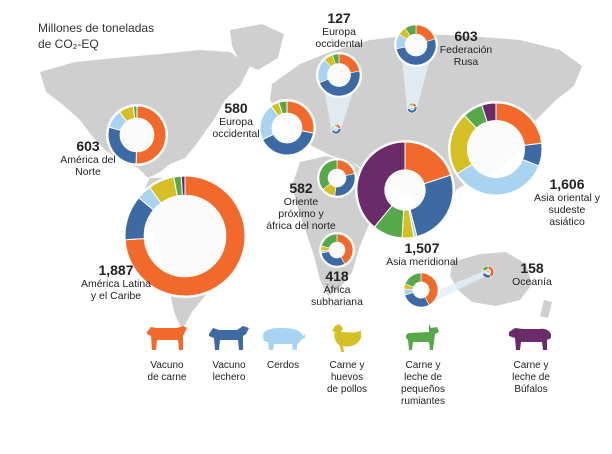 This screenshot has height=454, width=612. I want to click on region-label-latin-america: 1,887 América Latina y el Caribe, so click(116, 282).